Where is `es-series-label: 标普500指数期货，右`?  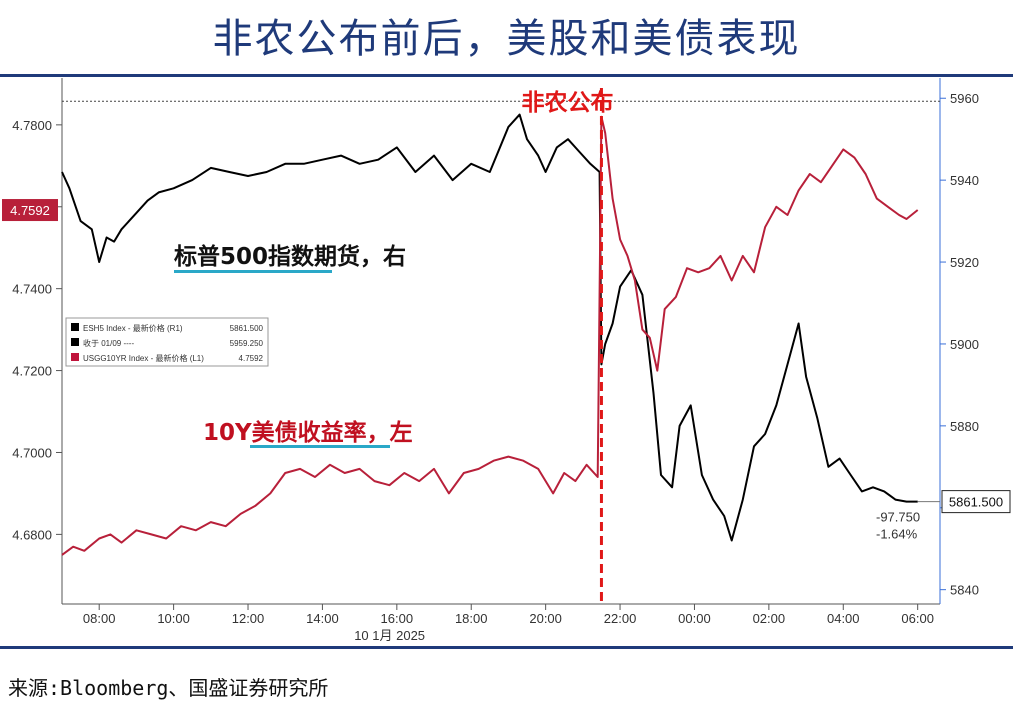 es-series-label: 标普500指数期货，右 is located at coordinates (290, 256).